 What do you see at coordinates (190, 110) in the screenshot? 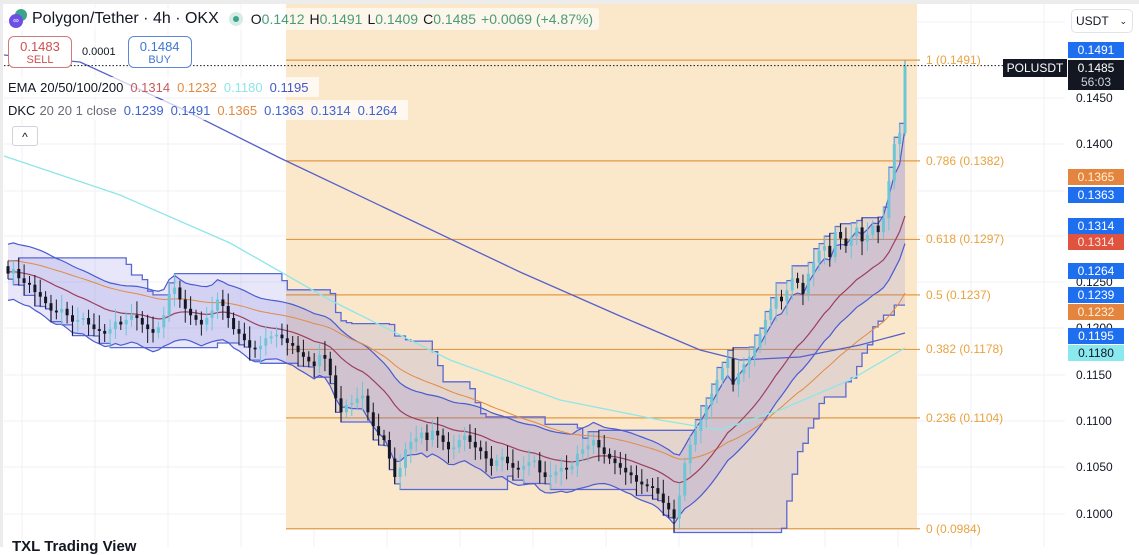
I see `dkc-value-1: 0.1491` at bounding box center [190, 110].